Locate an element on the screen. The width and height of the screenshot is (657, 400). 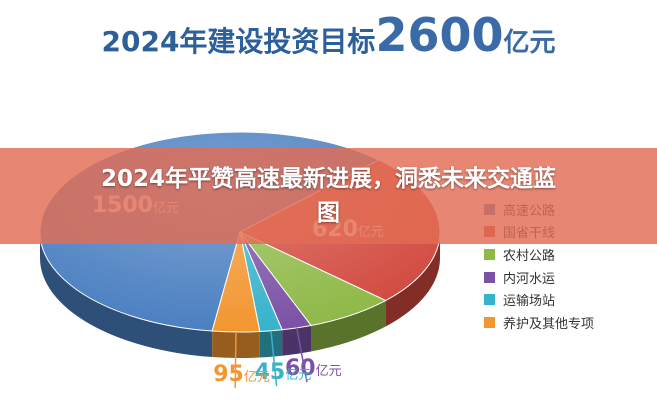
legend-label: 养护及其他专项 is located at coordinates (549, 324).